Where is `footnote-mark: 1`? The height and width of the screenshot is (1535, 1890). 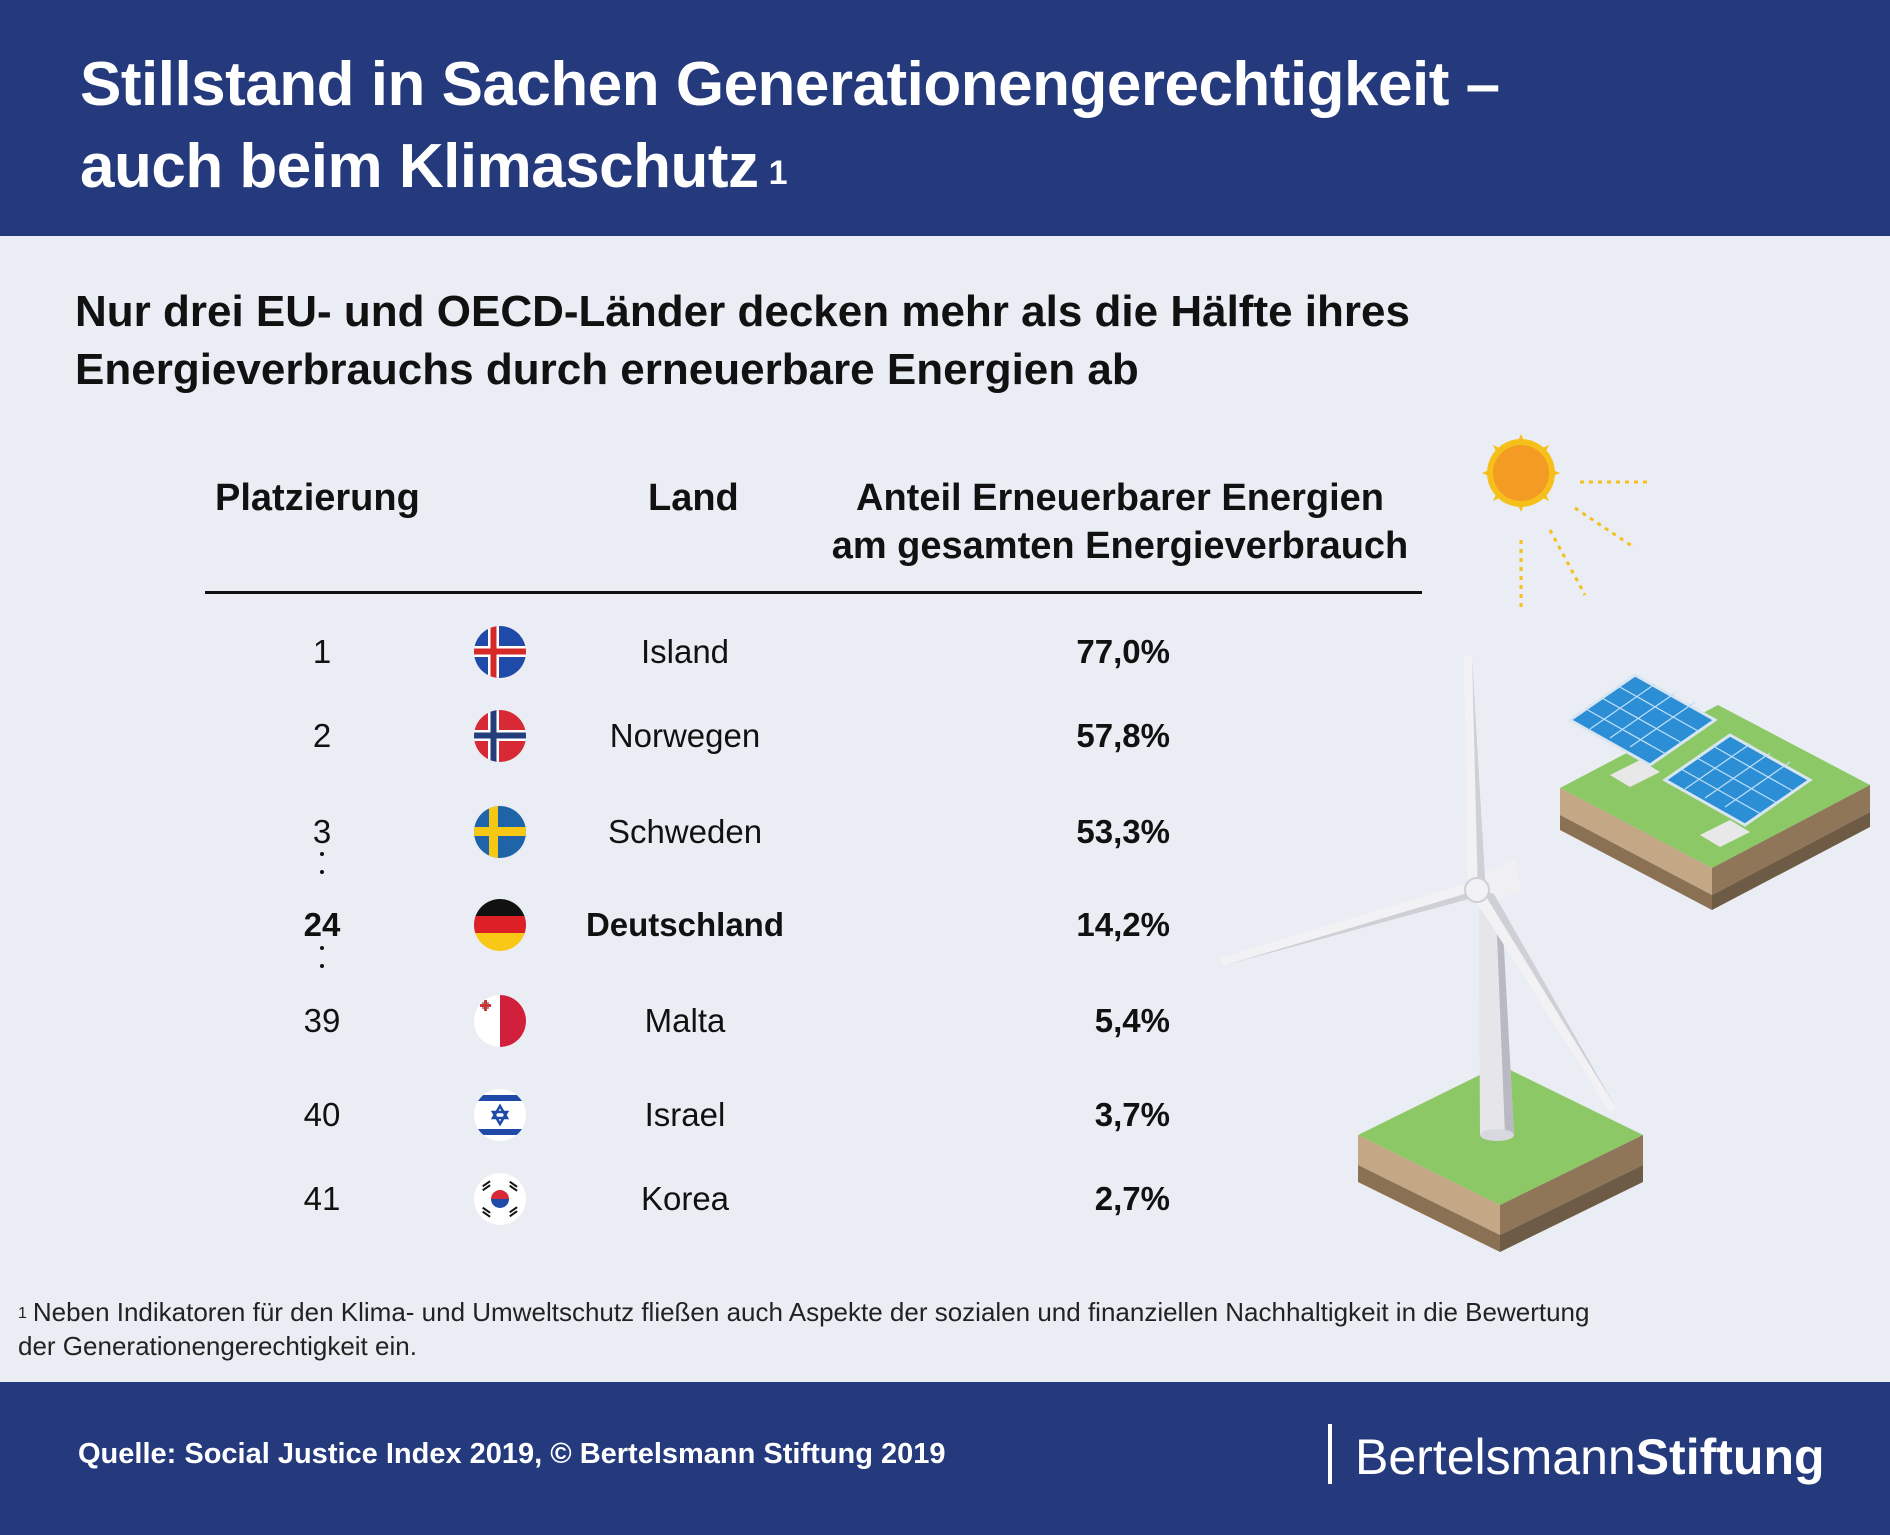 footnote-mark: 1 is located at coordinates (22, 1313).